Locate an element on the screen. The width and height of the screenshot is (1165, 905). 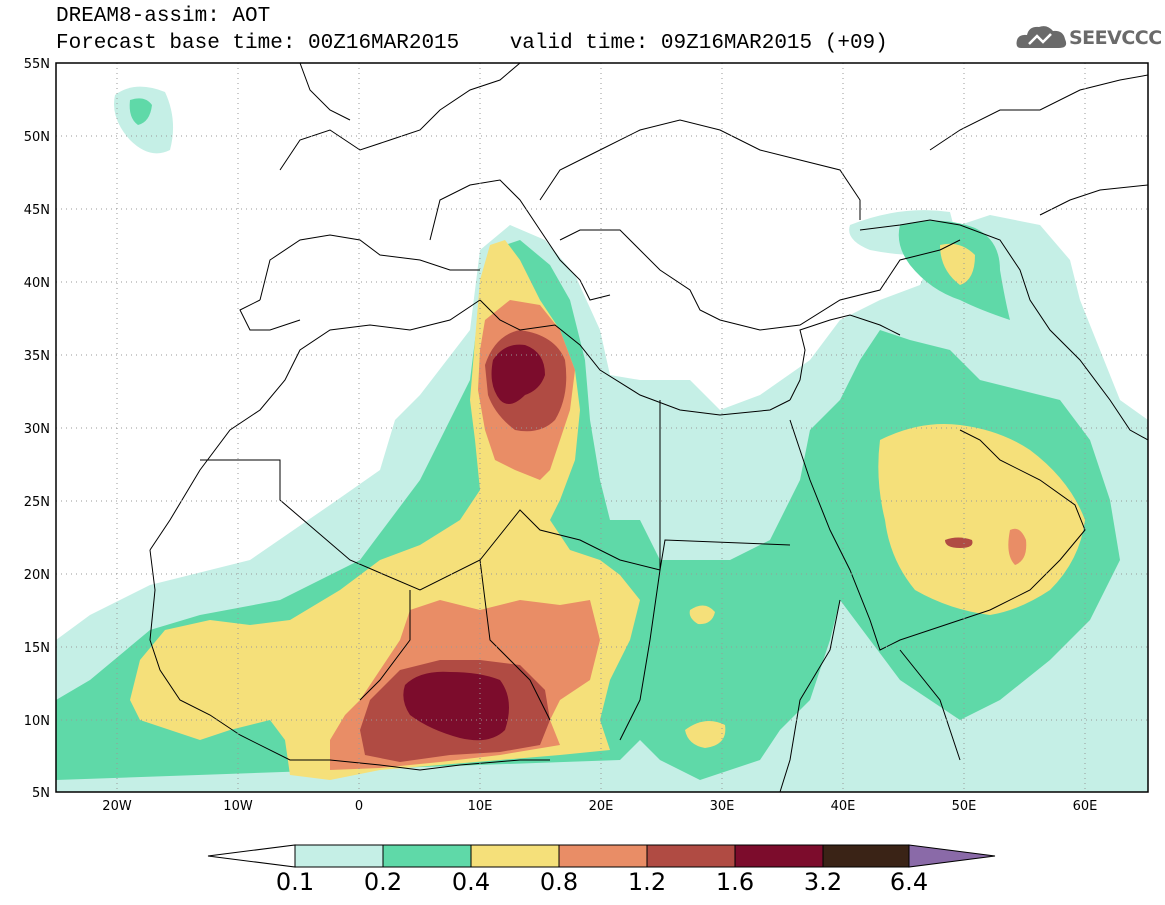
y-tick-30n: 30N is located at coordinates (37, 429).